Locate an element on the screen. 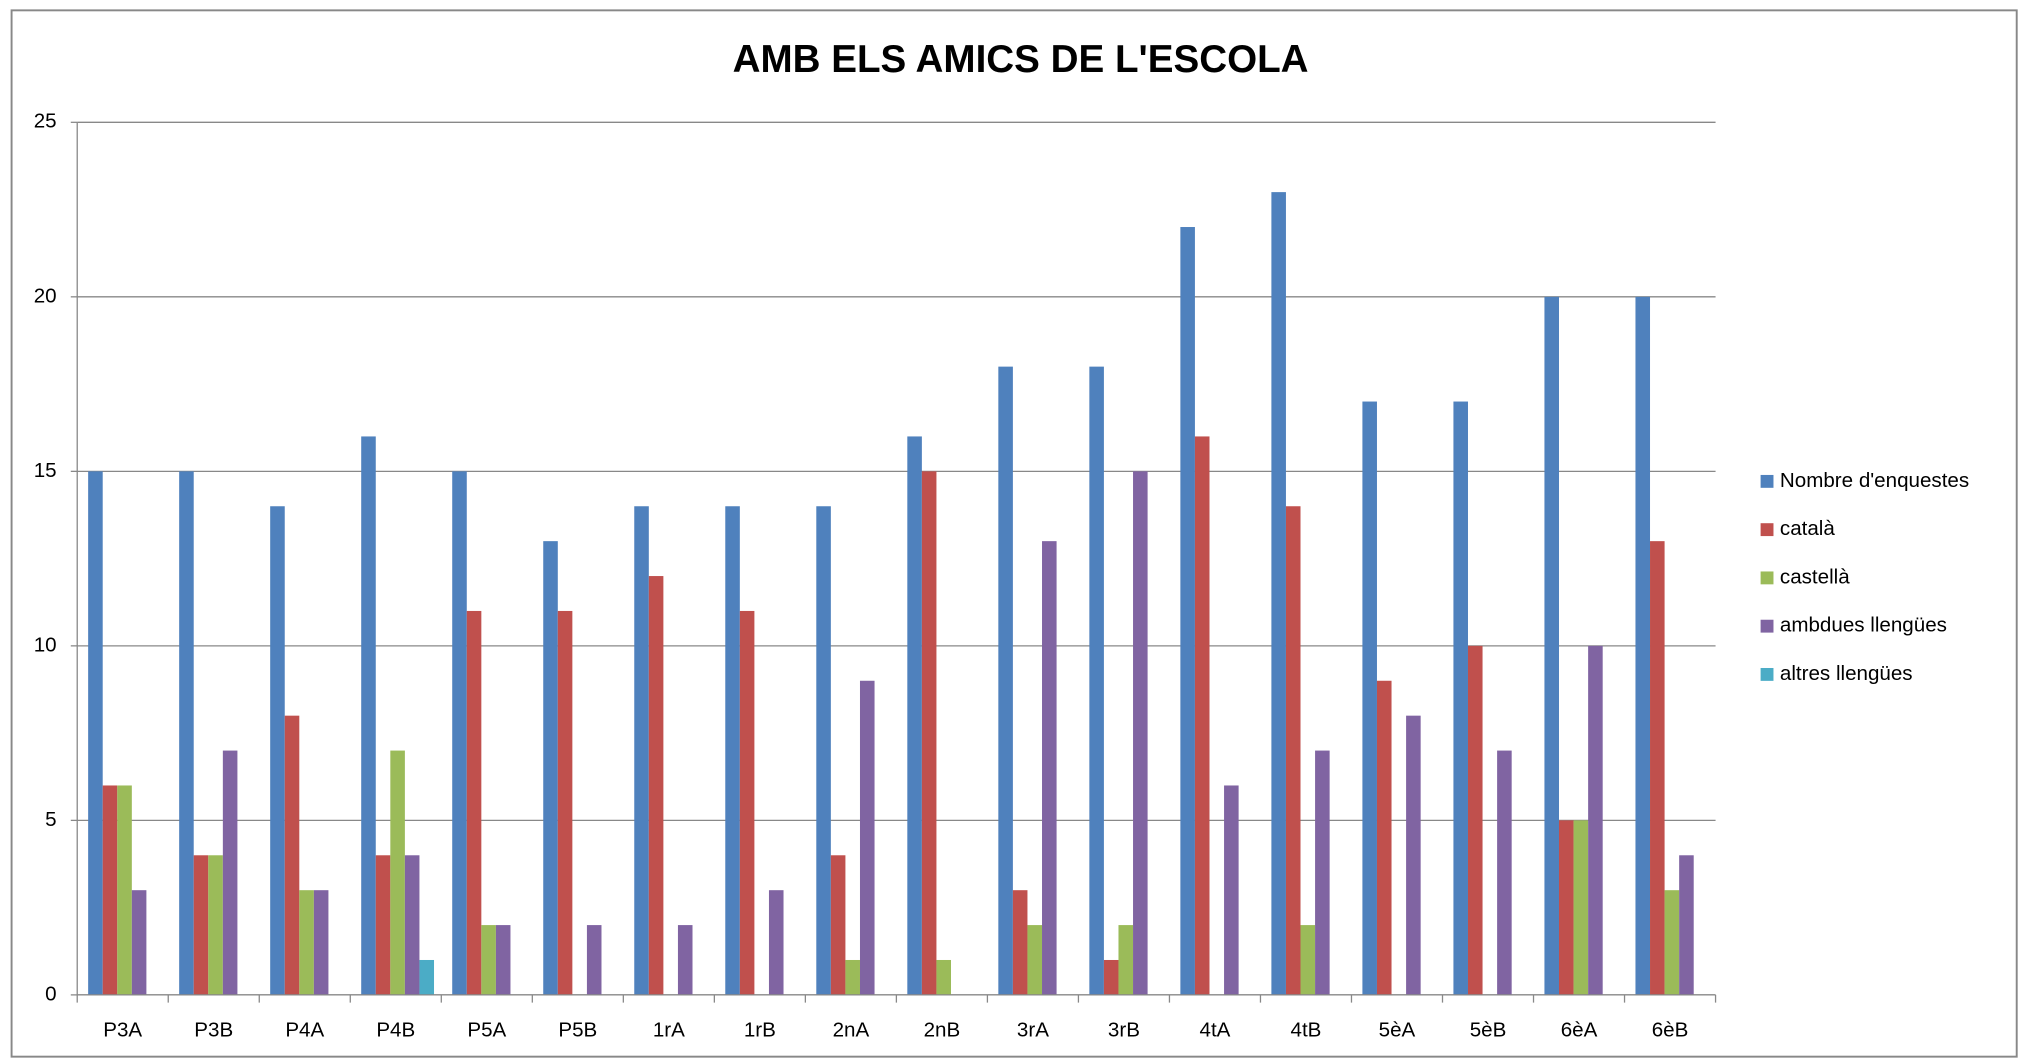 The image size is (2018, 1058). x-tick-label: 4tA is located at coordinates (1215, 1029).